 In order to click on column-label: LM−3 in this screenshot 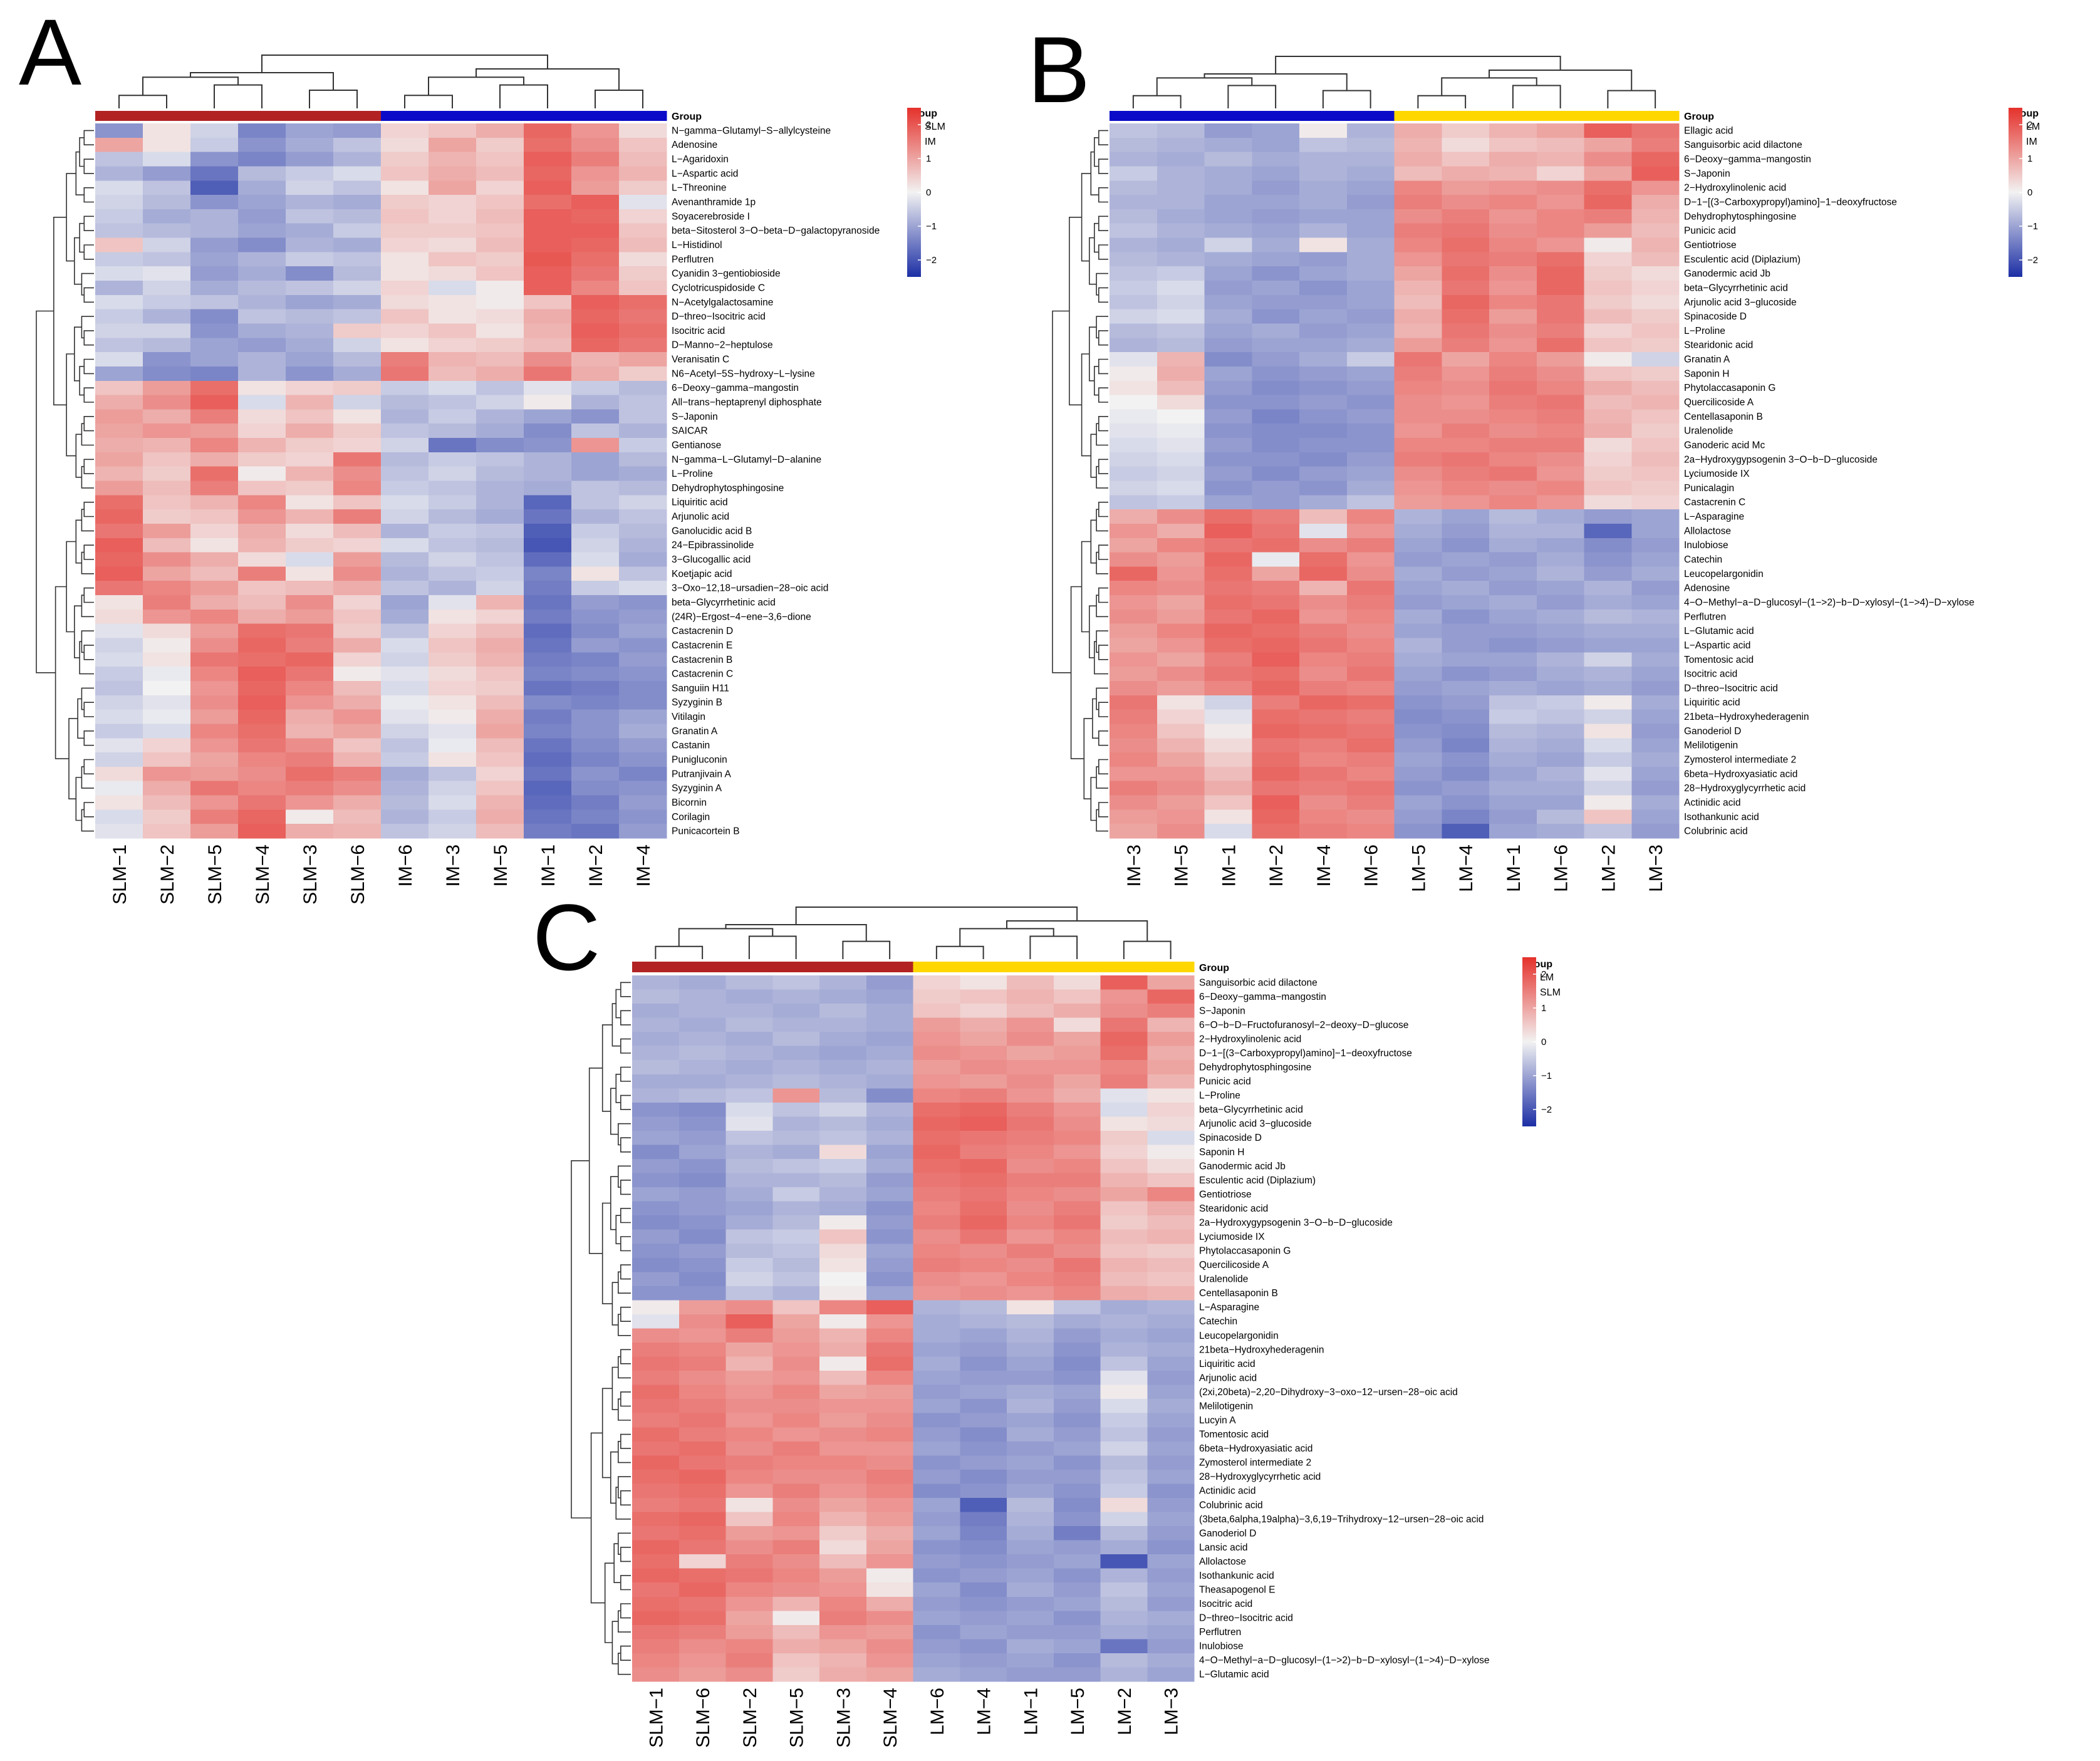, I will do `click(1656, 868)`.